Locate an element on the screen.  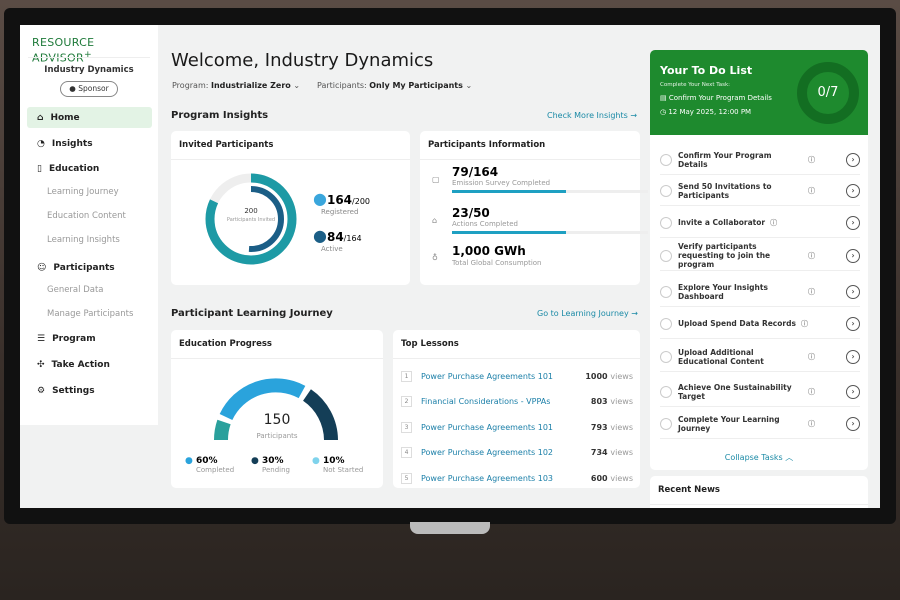
todo-item: Achieve One Sustainability Target ⓘ › is located at coordinates (760, 392).